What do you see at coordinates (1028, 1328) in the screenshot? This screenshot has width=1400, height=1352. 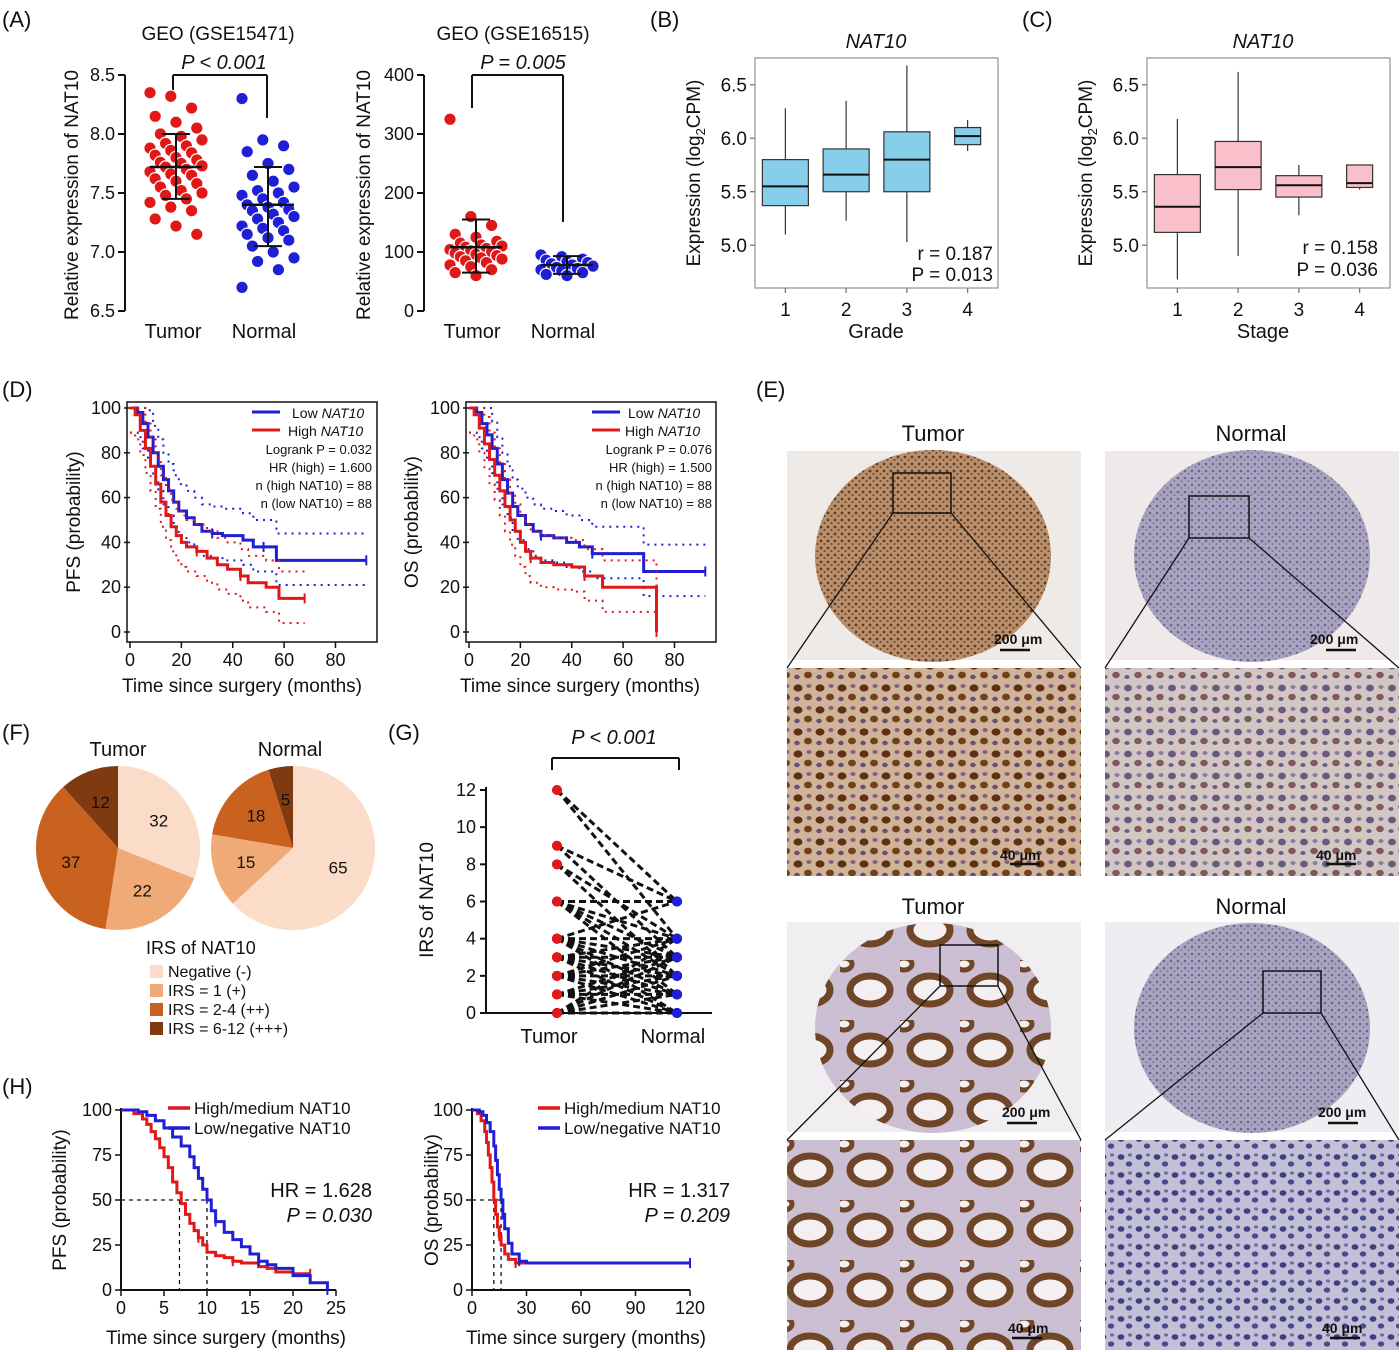 I see `e-scale-label-7: 40 μm` at bounding box center [1028, 1328].